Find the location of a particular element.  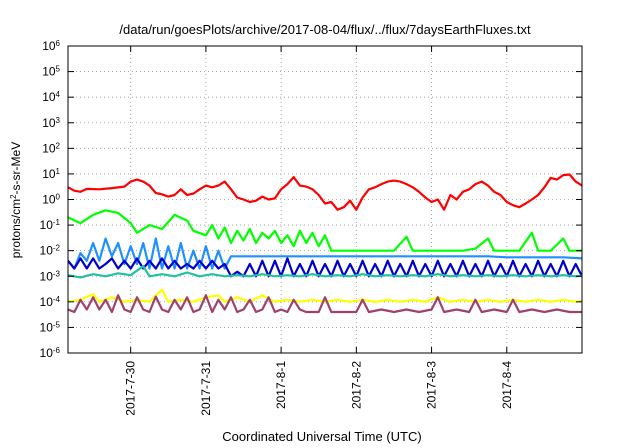

y-tick-label: 10² is located at coordinates (51, 148).